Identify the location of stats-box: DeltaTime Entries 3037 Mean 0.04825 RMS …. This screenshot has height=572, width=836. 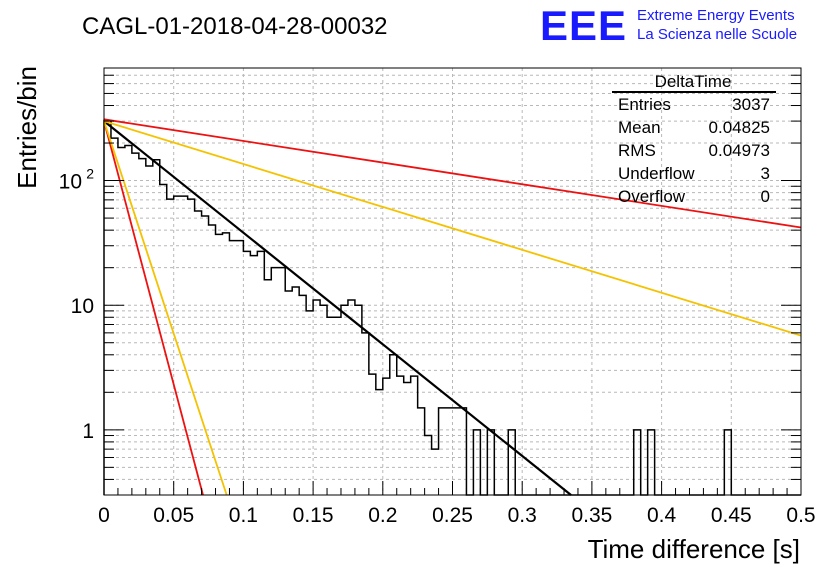
(694, 139).